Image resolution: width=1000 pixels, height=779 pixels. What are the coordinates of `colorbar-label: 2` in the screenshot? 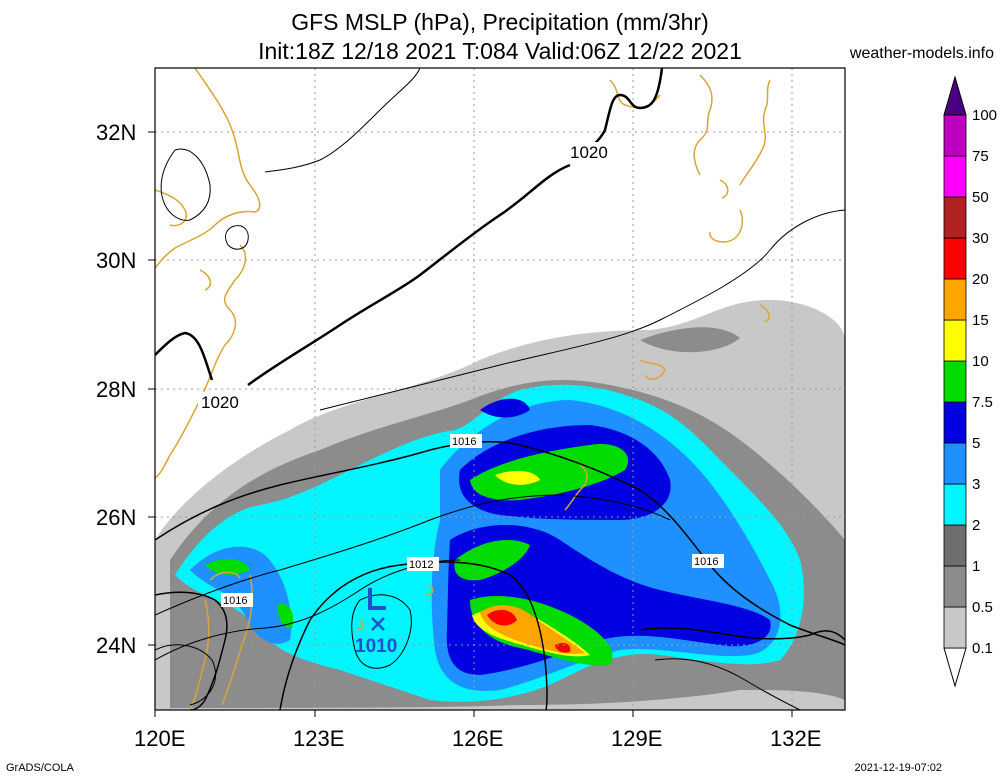 It's located at (976, 525).